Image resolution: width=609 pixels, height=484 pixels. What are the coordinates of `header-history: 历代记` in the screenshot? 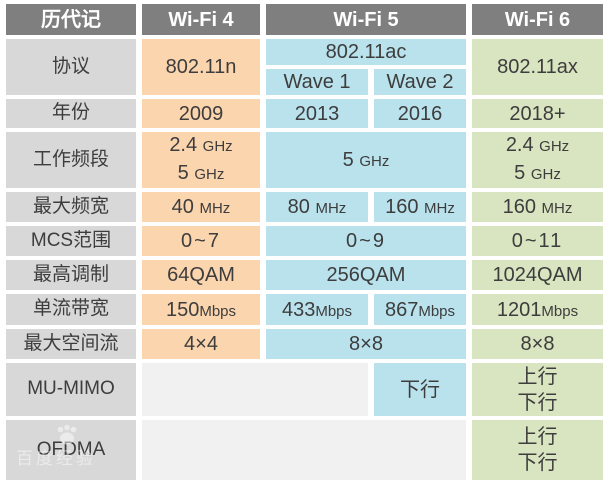 It's located at (71, 19).